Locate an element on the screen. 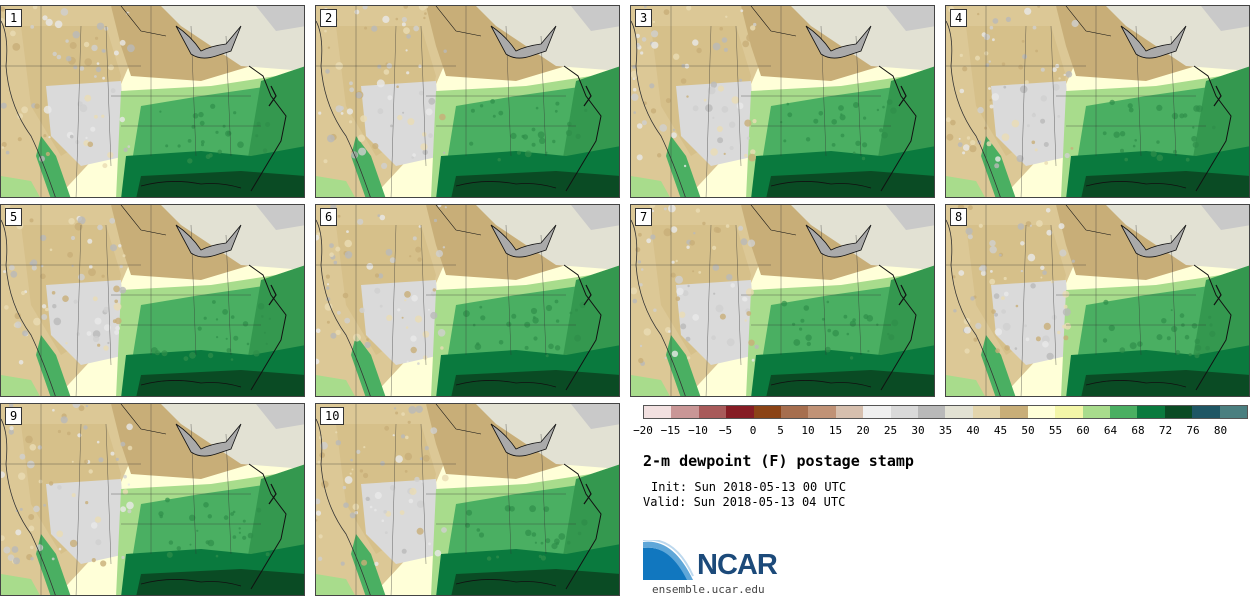  member-number-label: 9 is located at coordinates (14, 416).